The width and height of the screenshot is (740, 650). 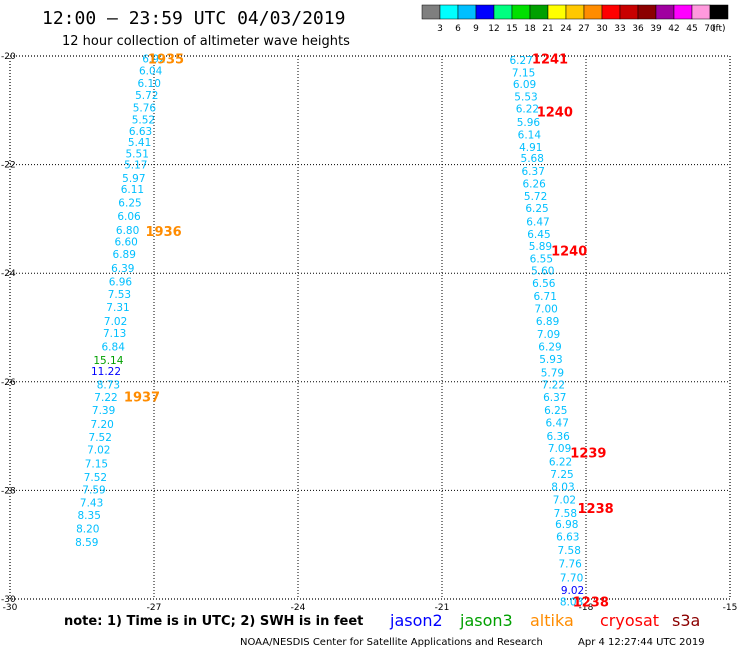 What do you see at coordinates (164, 232) in the screenshot?
I see `orbit-number-label: 1936` at bounding box center [164, 232].